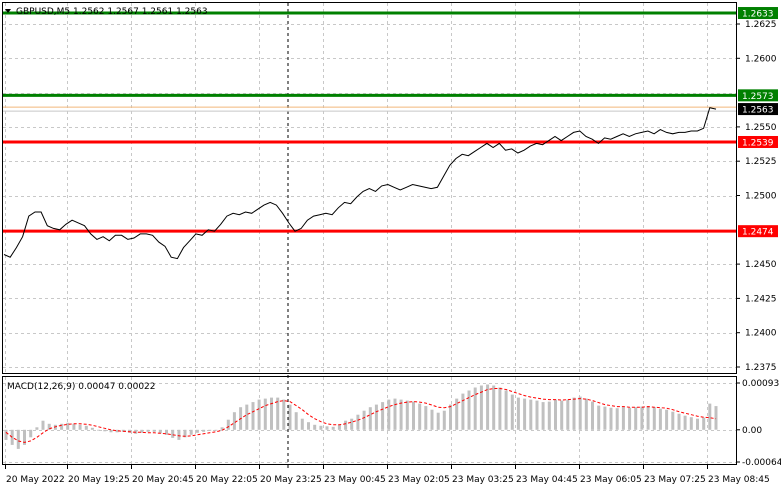  What do you see at coordinates (761, 368) in the screenshot?
I see `price-tick-label: 1.2375` at bounding box center [761, 368].